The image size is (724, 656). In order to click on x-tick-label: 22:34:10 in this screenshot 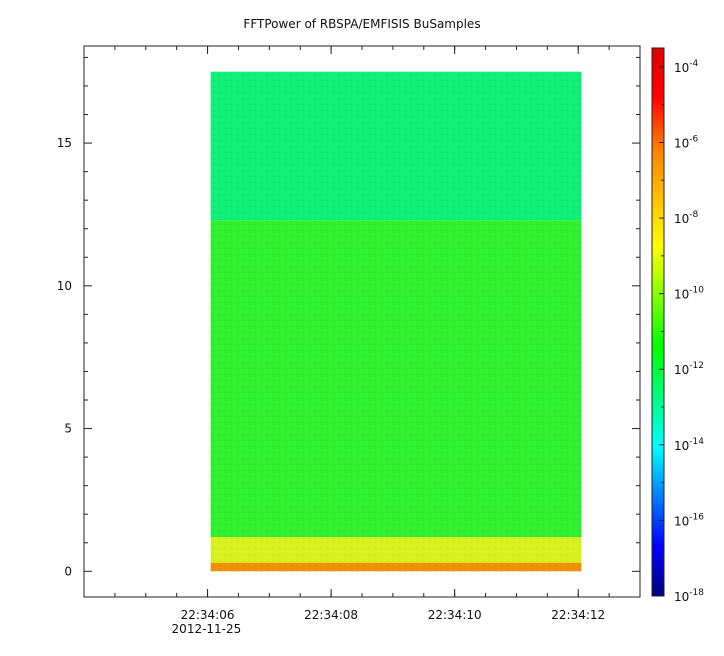, I will do `click(455, 615)`.